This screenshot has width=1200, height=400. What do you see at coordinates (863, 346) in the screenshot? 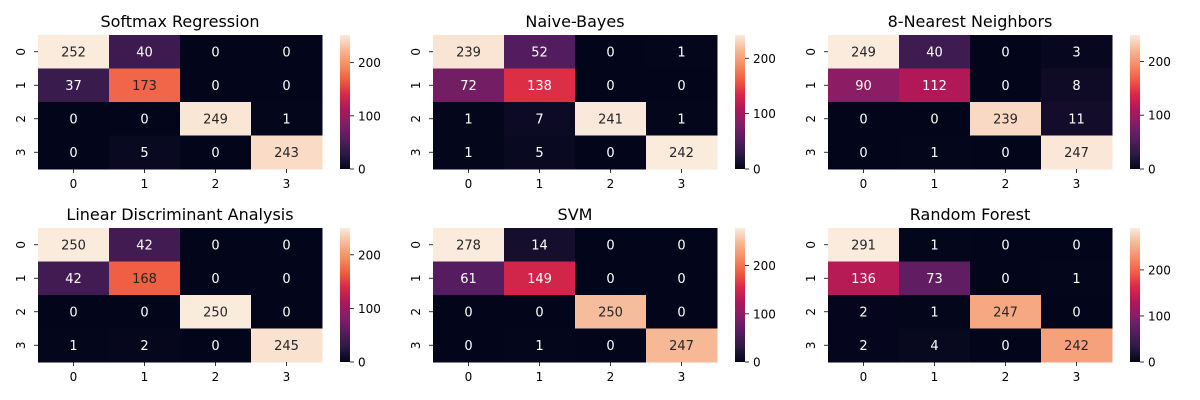
I see `cell-value-label: 2` at bounding box center [863, 346].